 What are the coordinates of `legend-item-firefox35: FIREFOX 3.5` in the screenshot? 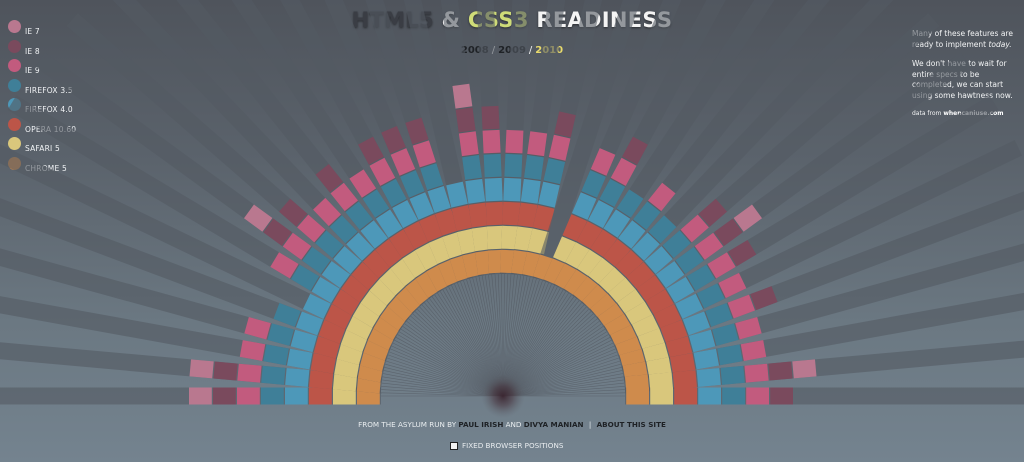 It's located at (68, 86).